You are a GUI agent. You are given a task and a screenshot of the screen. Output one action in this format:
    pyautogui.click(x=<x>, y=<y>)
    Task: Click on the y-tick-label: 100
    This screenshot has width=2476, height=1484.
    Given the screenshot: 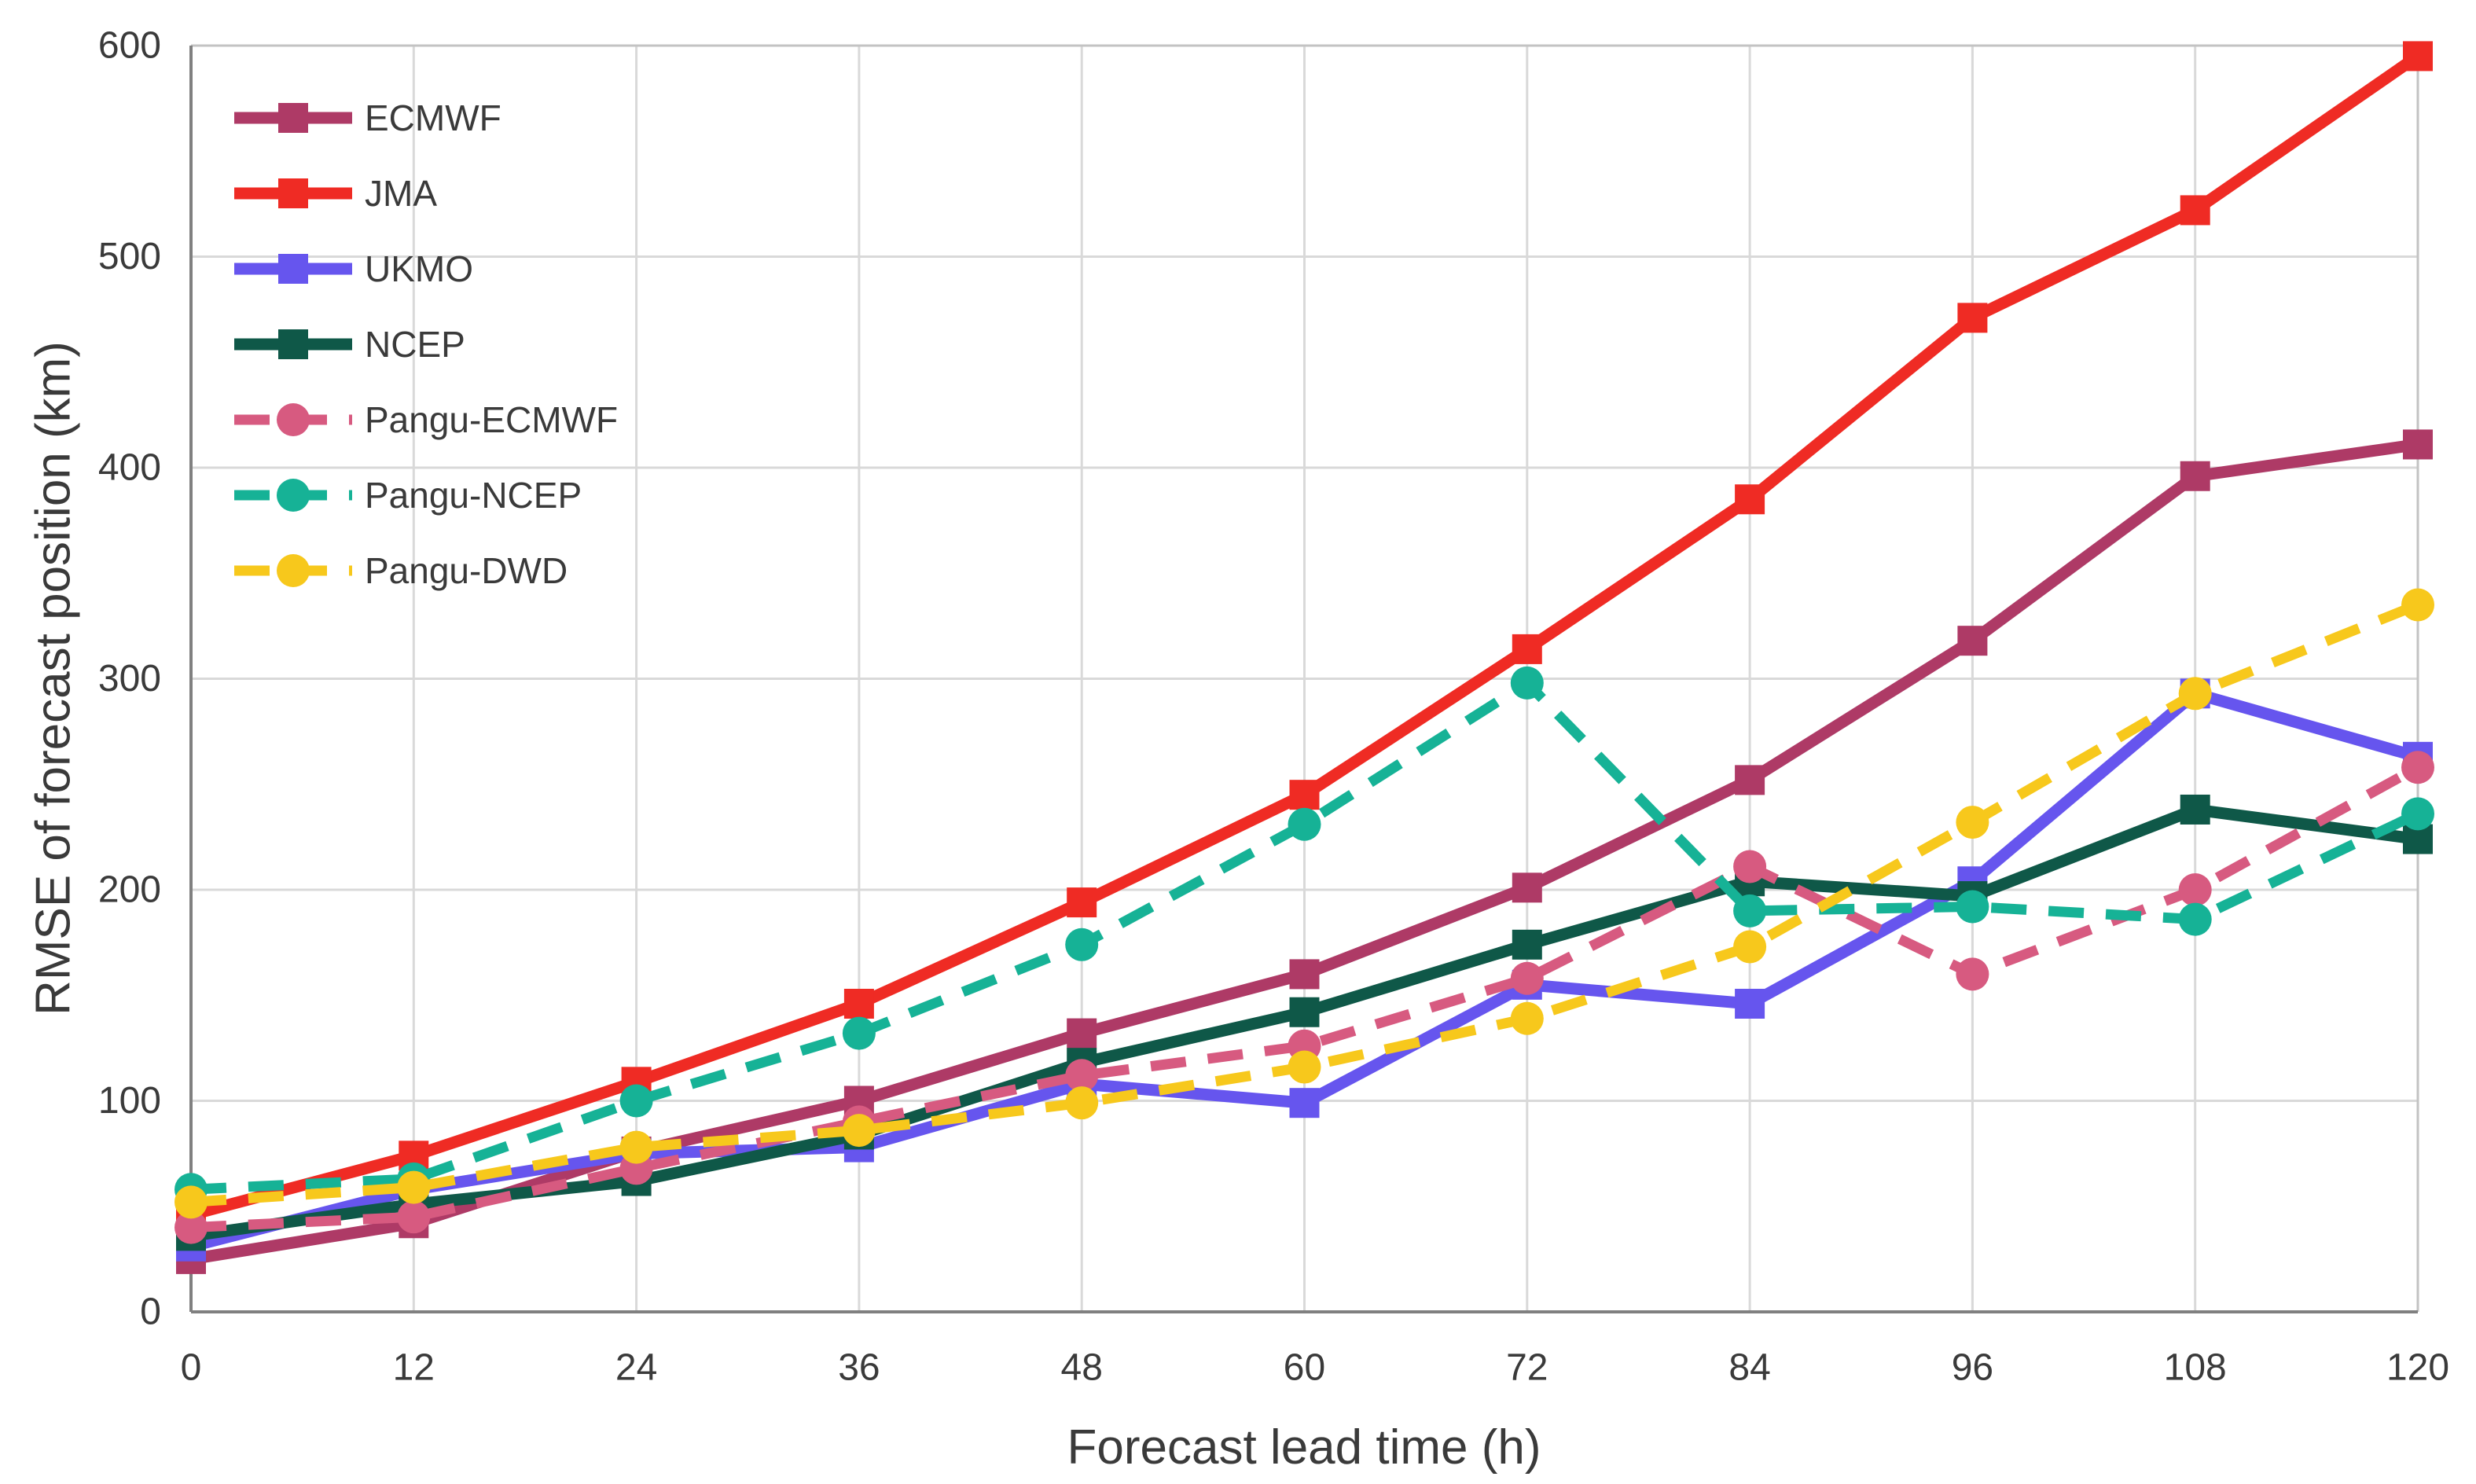 What is the action you would take?
    pyautogui.click(x=130, y=1101)
    